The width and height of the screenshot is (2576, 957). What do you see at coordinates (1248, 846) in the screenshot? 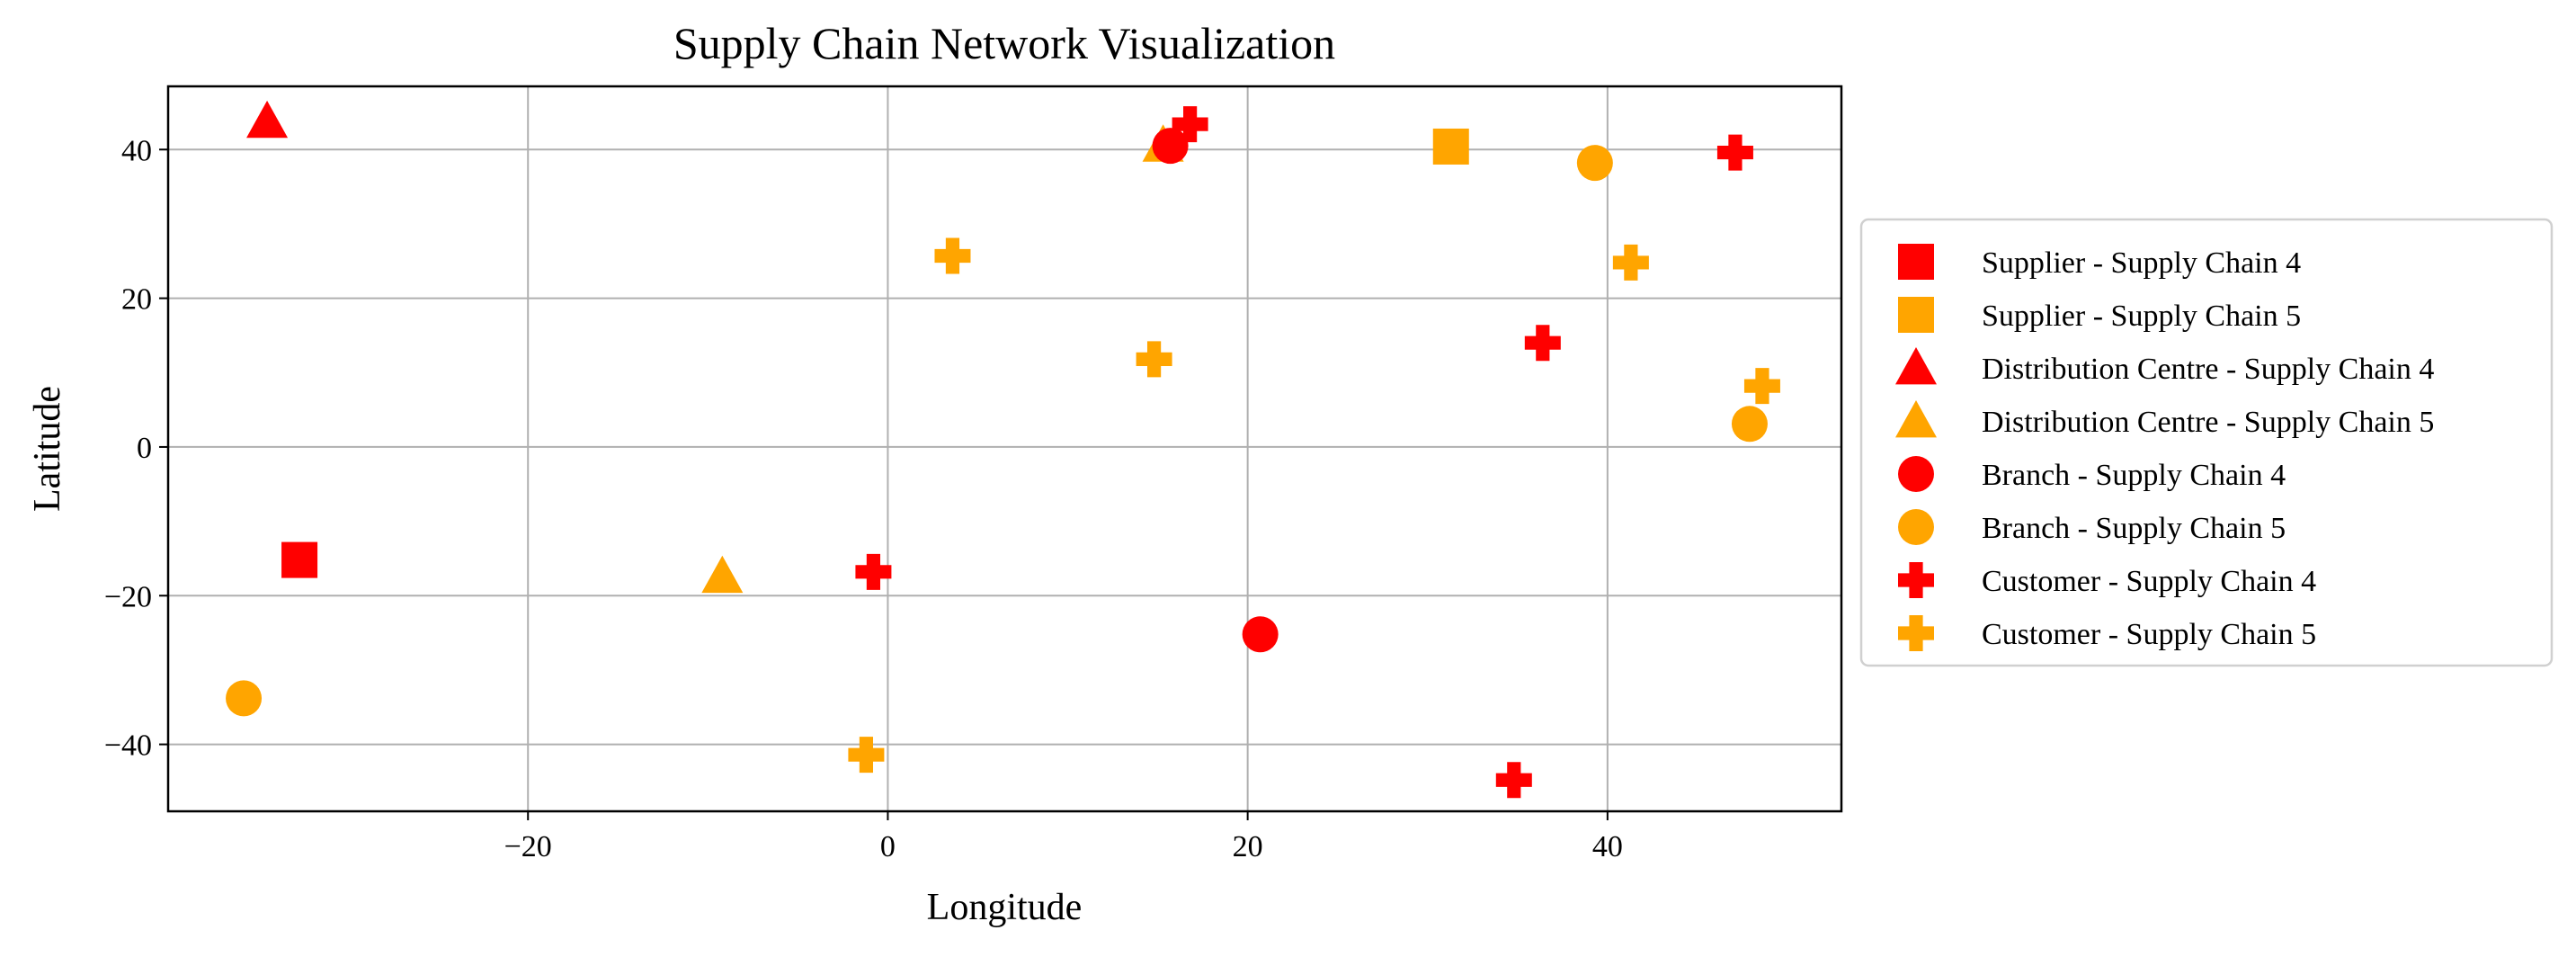
I see `x-tick-label: 20` at bounding box center [1248, 846].